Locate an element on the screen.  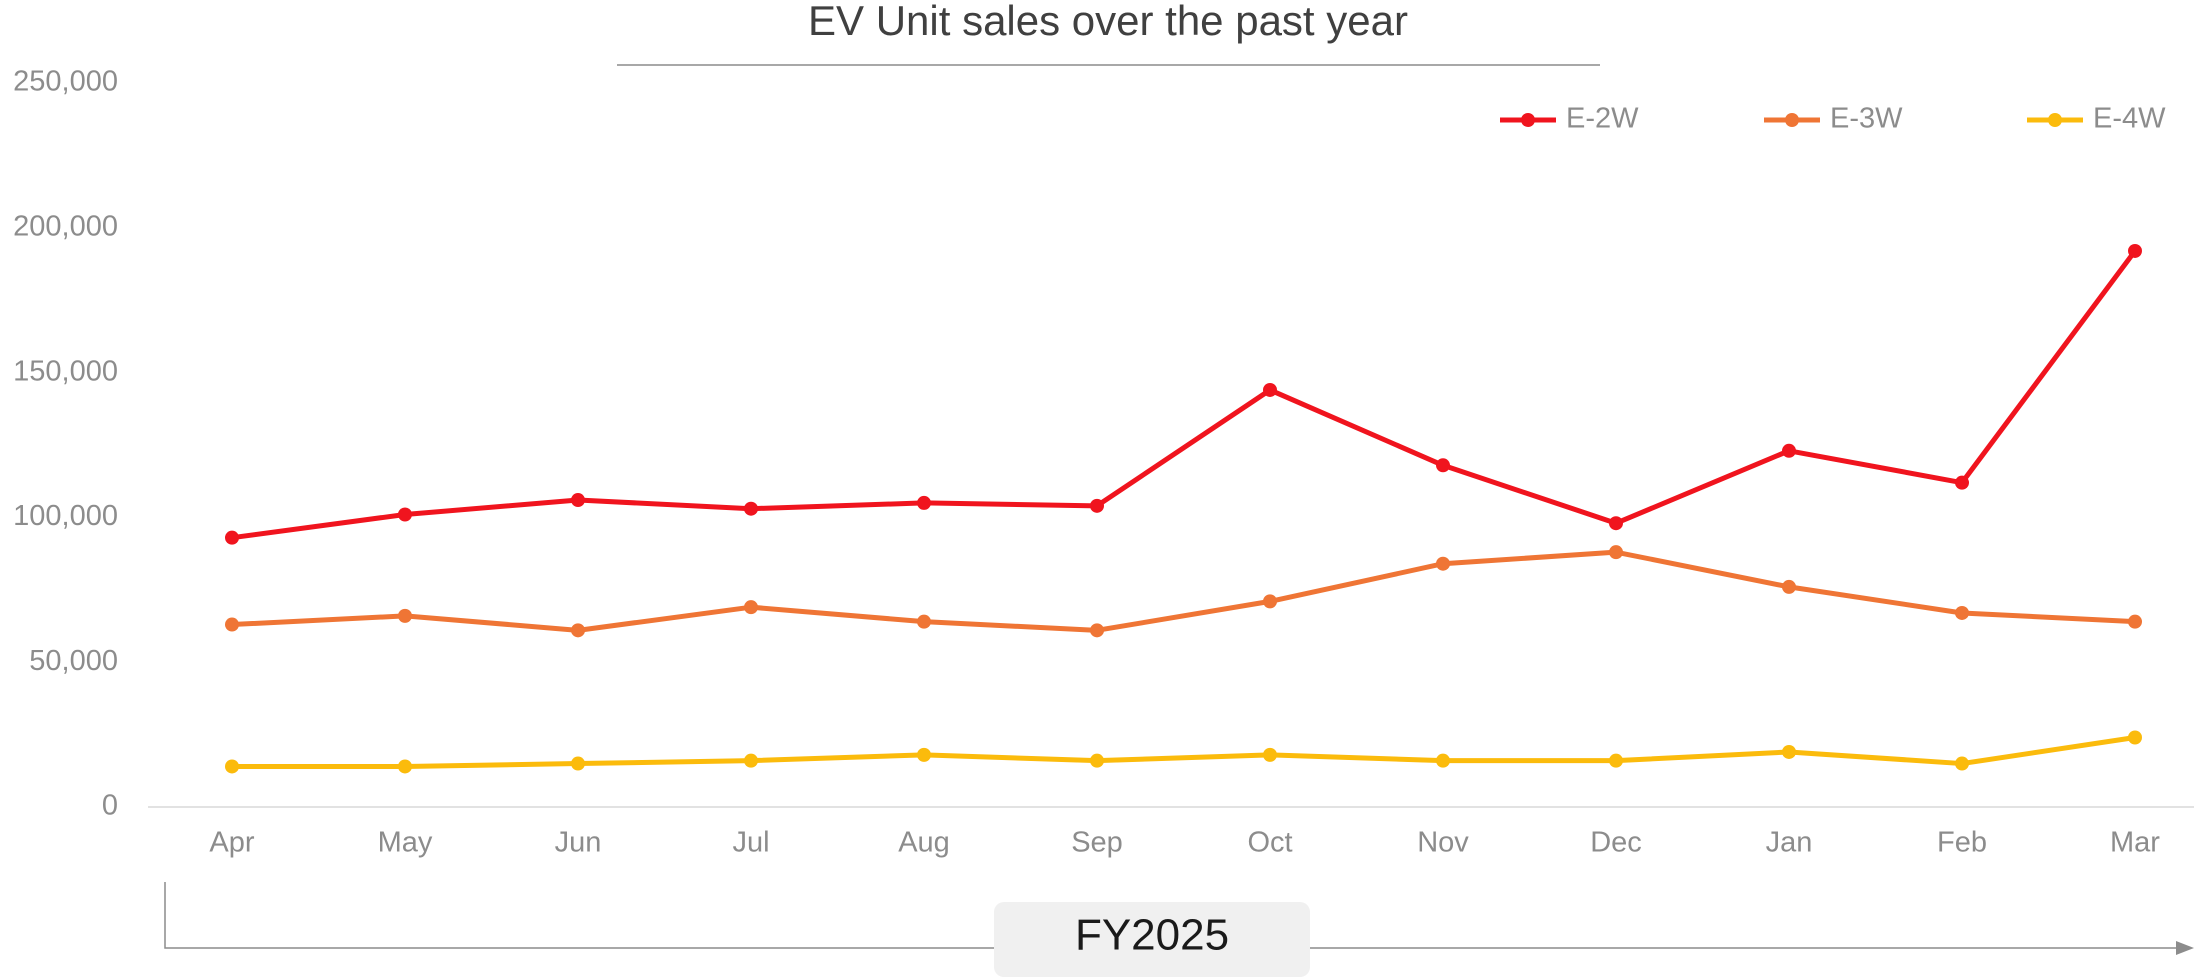
x-tick-label: Nov is located at coordinates (1443, 843).